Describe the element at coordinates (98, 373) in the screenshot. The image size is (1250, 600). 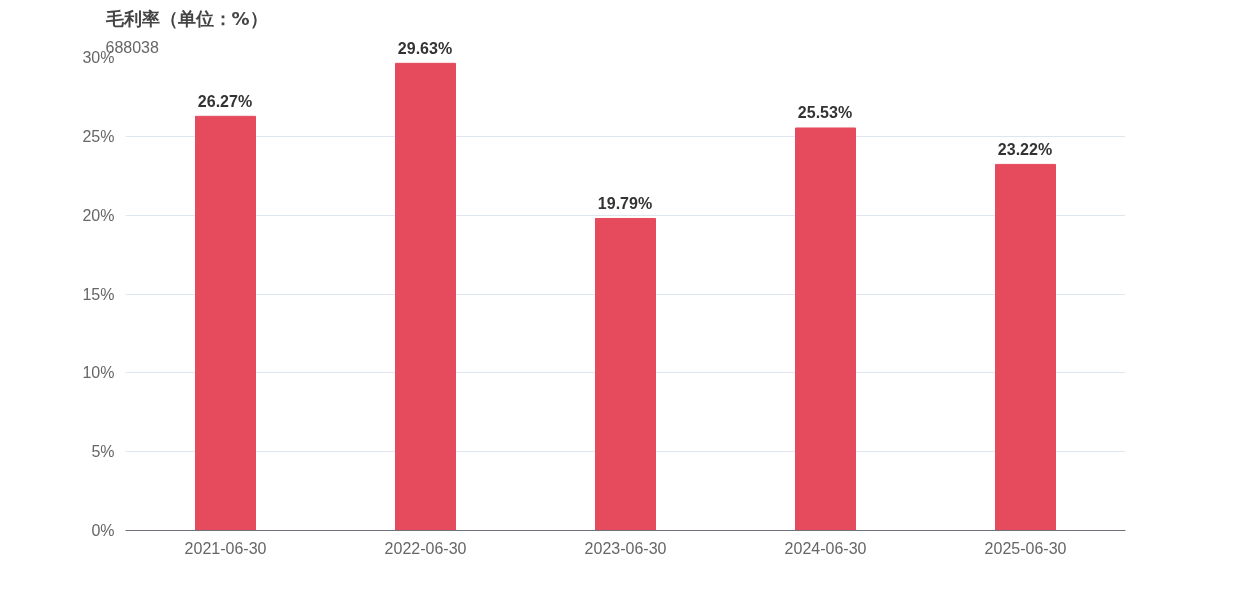
I see `y-tick-label: 10%` at that location.